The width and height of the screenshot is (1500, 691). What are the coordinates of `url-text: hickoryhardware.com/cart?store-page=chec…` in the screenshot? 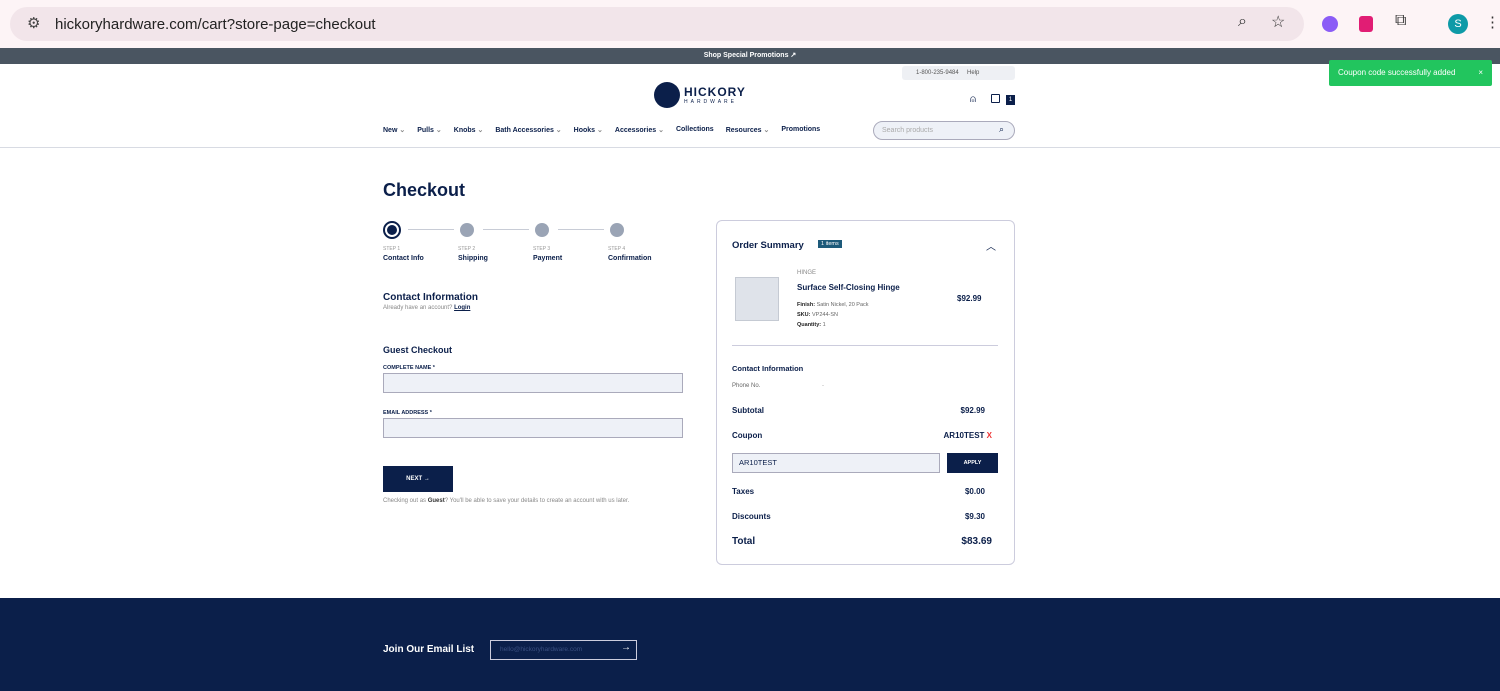 It's located at (215, 24).